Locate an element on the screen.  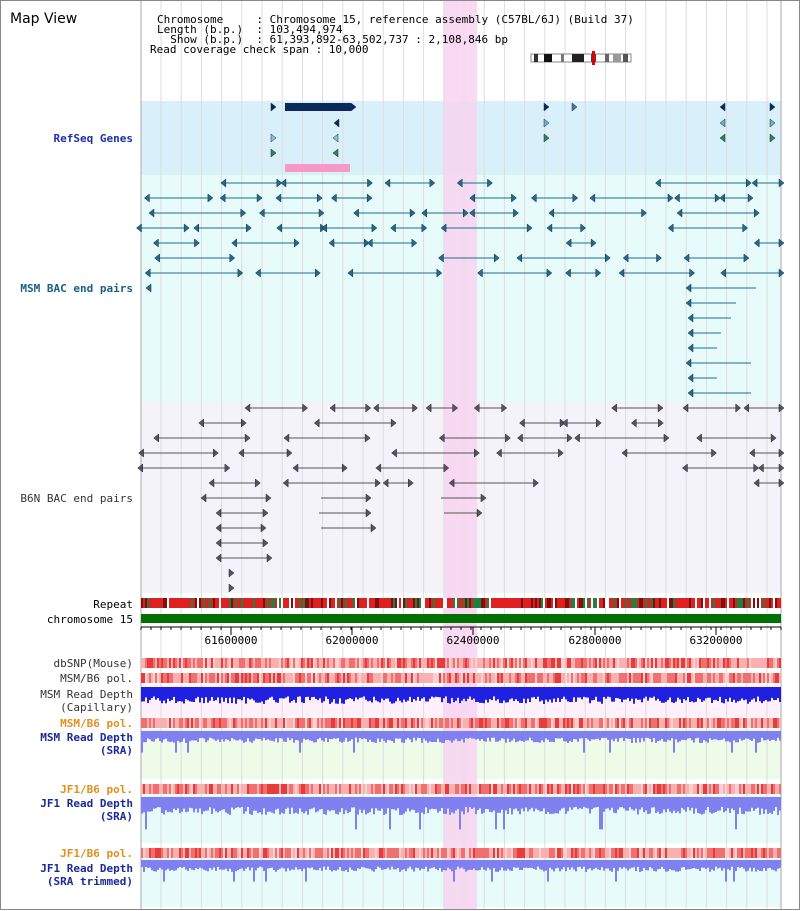
axis-tick-label: 61600000 is located at coordinates (231, 640).